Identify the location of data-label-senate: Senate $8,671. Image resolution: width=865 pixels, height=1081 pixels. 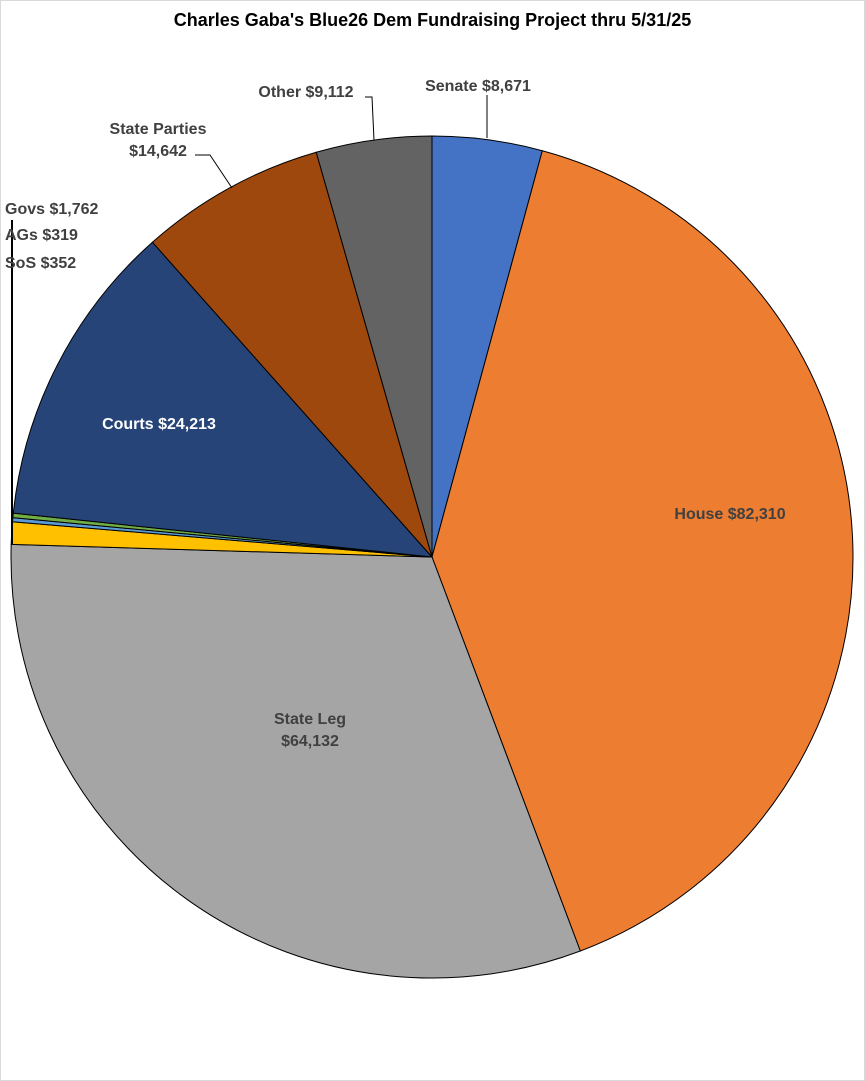
(478, 86).